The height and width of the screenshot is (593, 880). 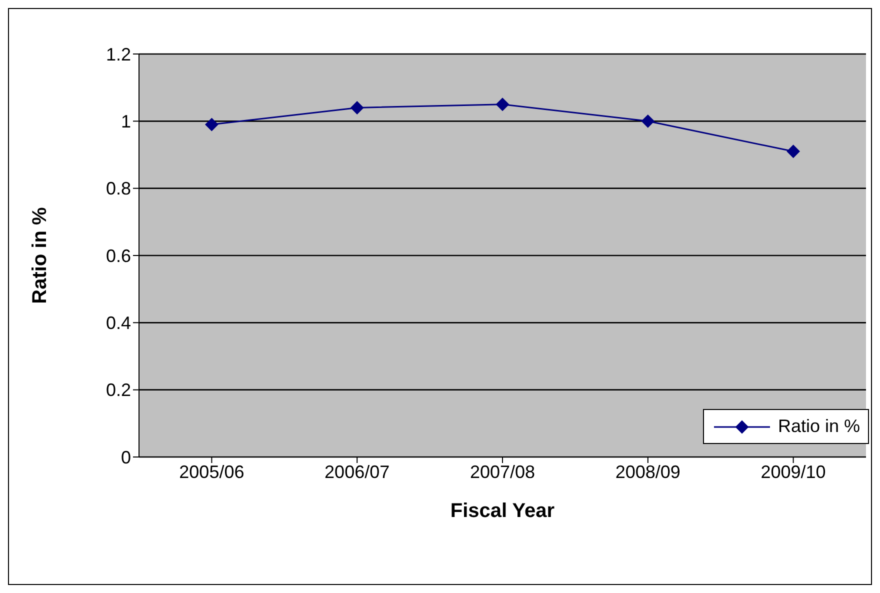 I want to click on x-tick-label: 2009/10, so click(x=793, y=472).